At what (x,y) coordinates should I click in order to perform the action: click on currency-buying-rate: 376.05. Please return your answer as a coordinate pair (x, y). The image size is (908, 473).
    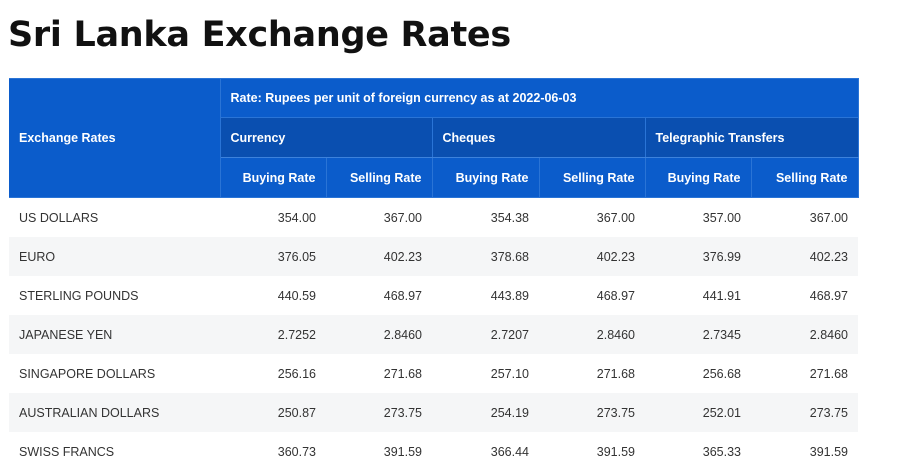
    Looking at the image, I should click on (273, 256).